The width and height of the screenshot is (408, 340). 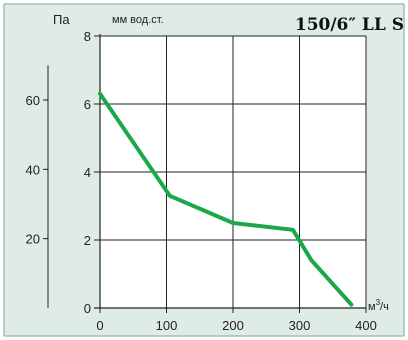 What do you see at coordinates (384, 307) in the screenshot?
I see `x-unit-rest: /ч` at bounding box center [384, 307].